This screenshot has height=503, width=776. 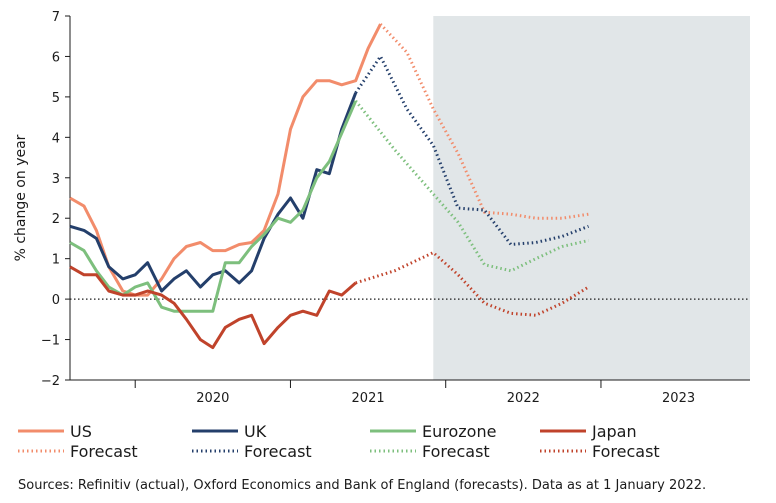 What do you see at coordinates (212, 398) in the screenshot?
I see `x-tick-label: 2020` at bounding box center [212, 398].